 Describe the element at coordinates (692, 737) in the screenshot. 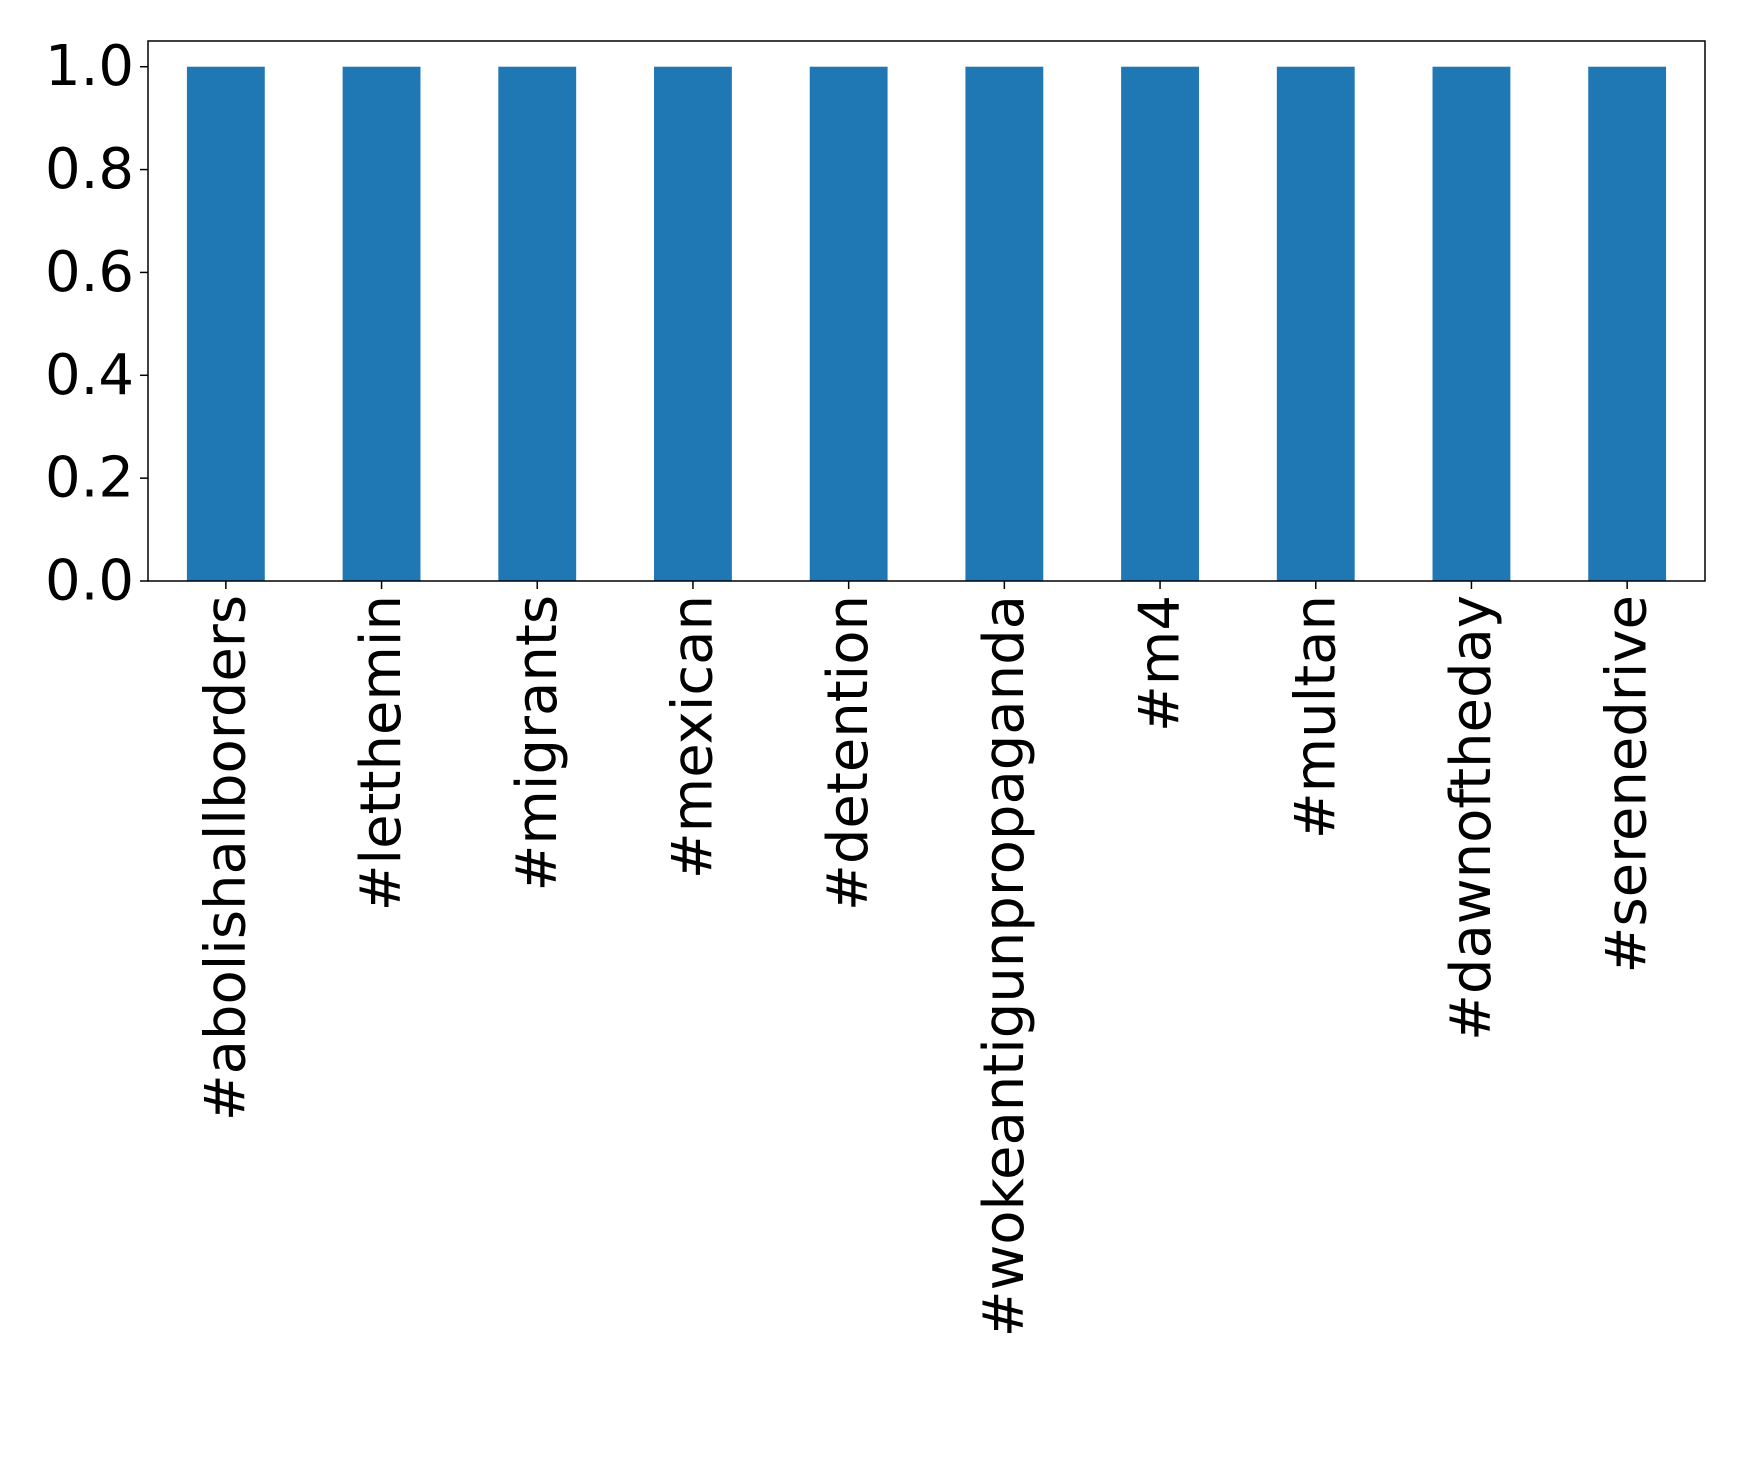

I see `x-tick-label: #mexican` at that location.